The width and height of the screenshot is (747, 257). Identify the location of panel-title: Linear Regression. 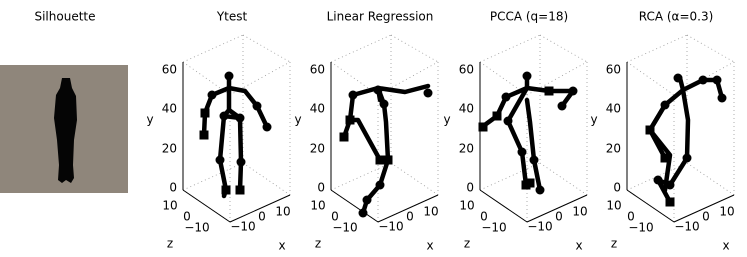
(380, 17).